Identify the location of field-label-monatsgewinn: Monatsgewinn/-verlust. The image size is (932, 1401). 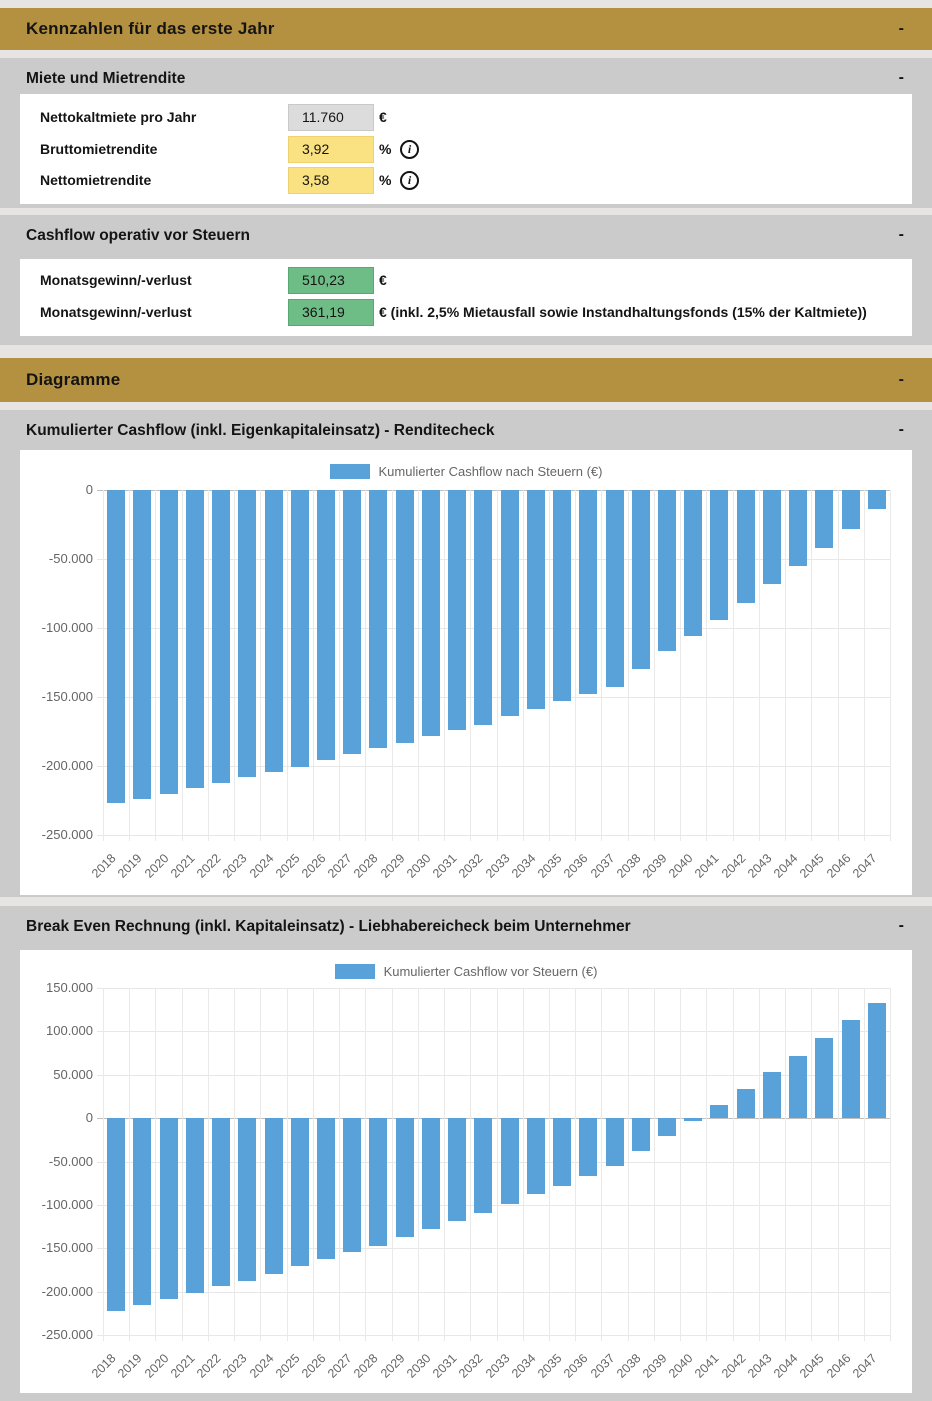
(116, 312).